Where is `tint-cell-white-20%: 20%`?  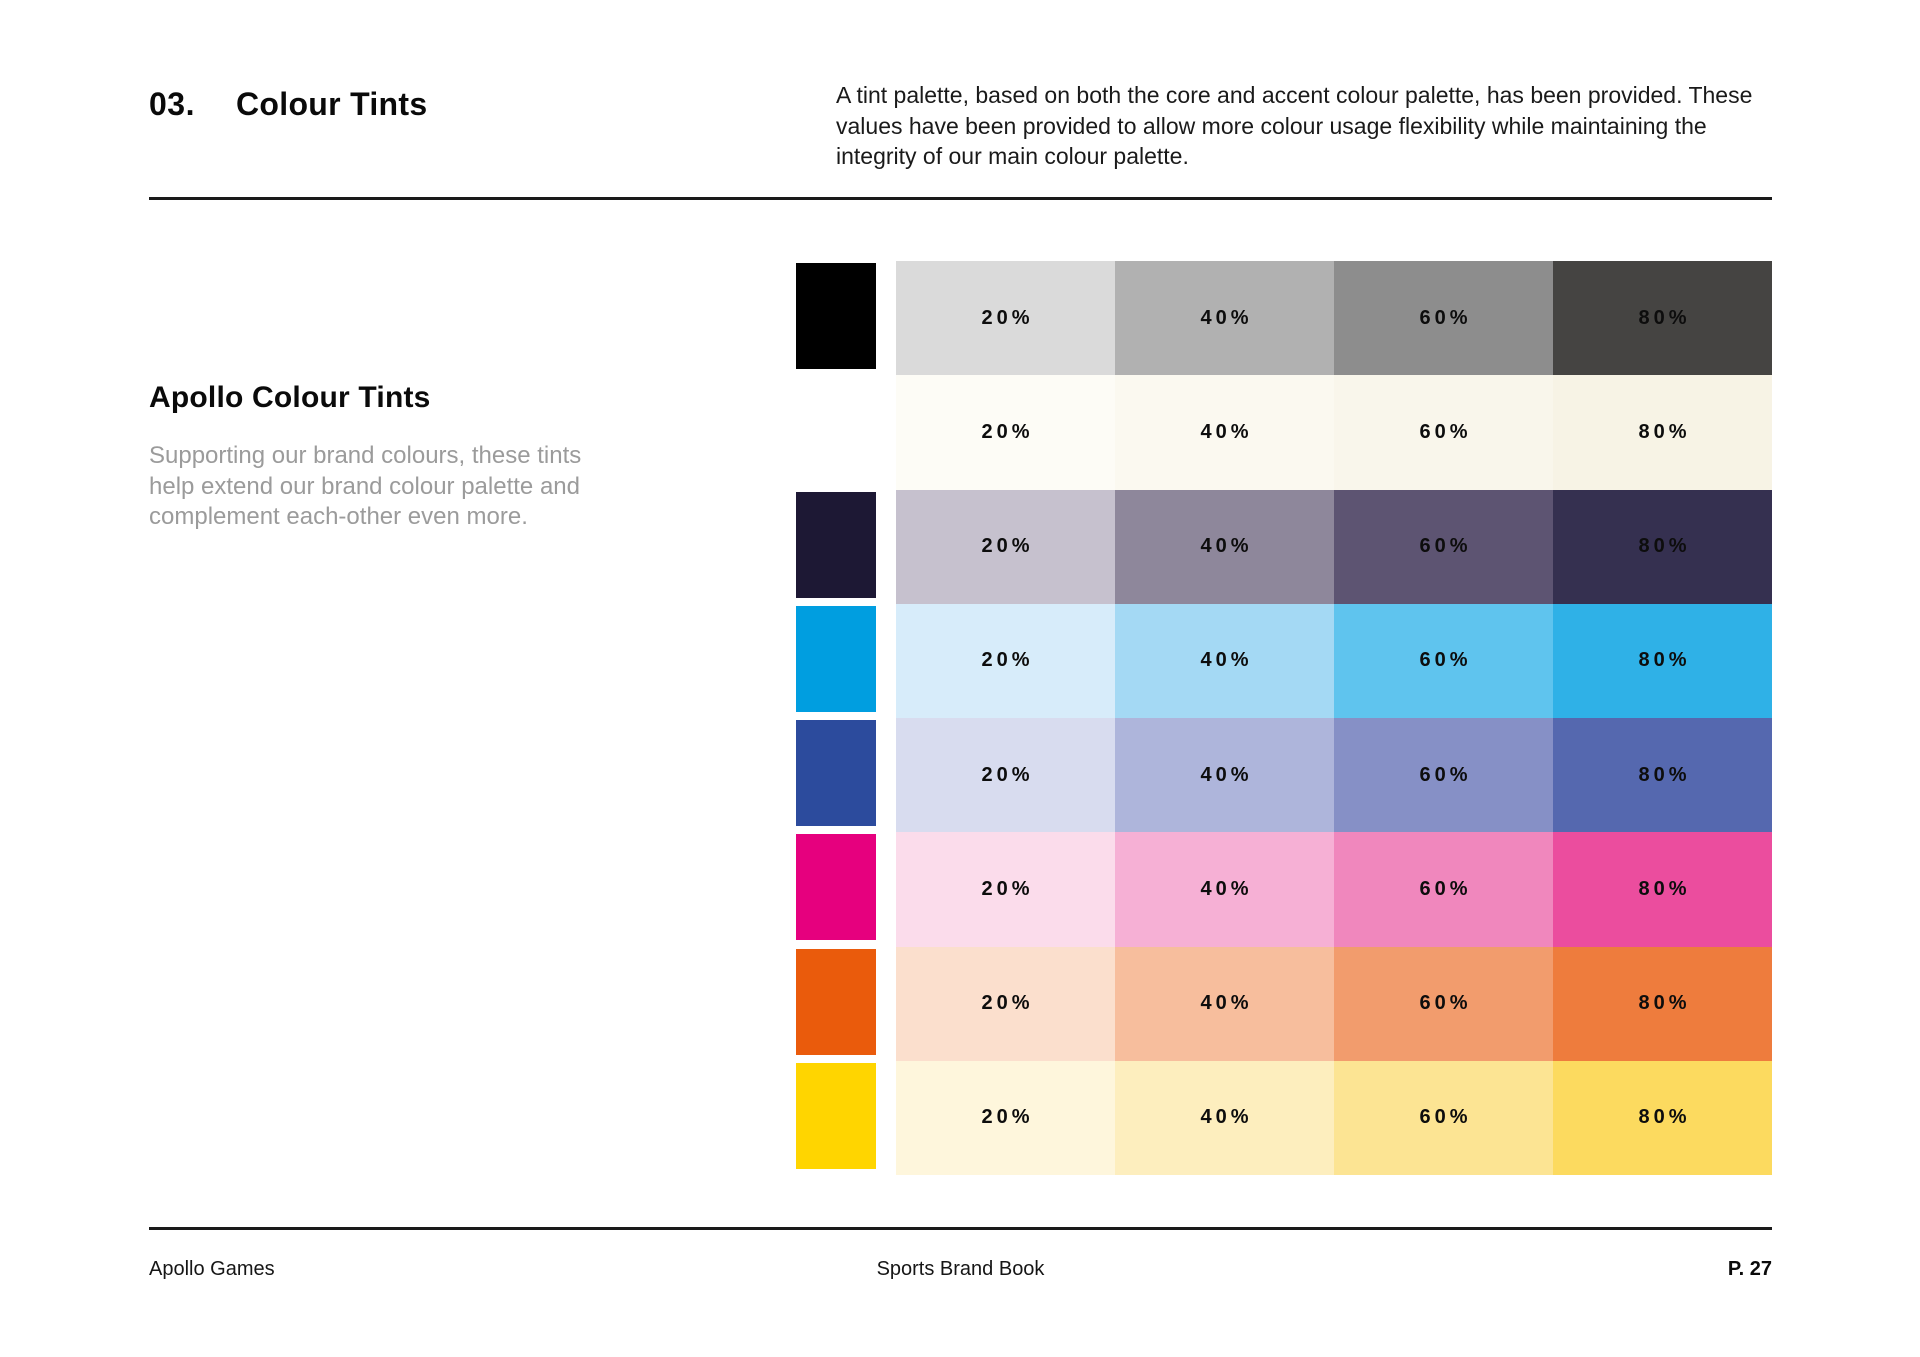
tint-cell-white-20%: 20% is located at coordinates (1005, 432).